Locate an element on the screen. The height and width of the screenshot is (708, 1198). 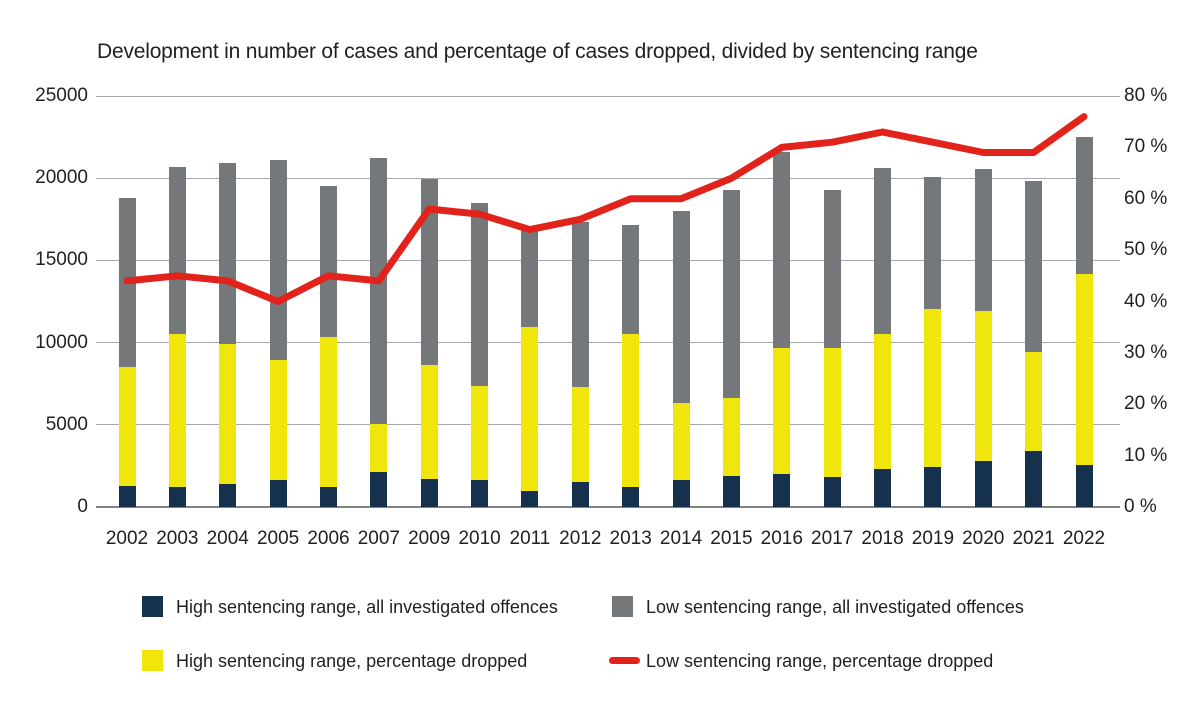
x-axis-year-label: 2022 is located at coordinates (1084, 538).